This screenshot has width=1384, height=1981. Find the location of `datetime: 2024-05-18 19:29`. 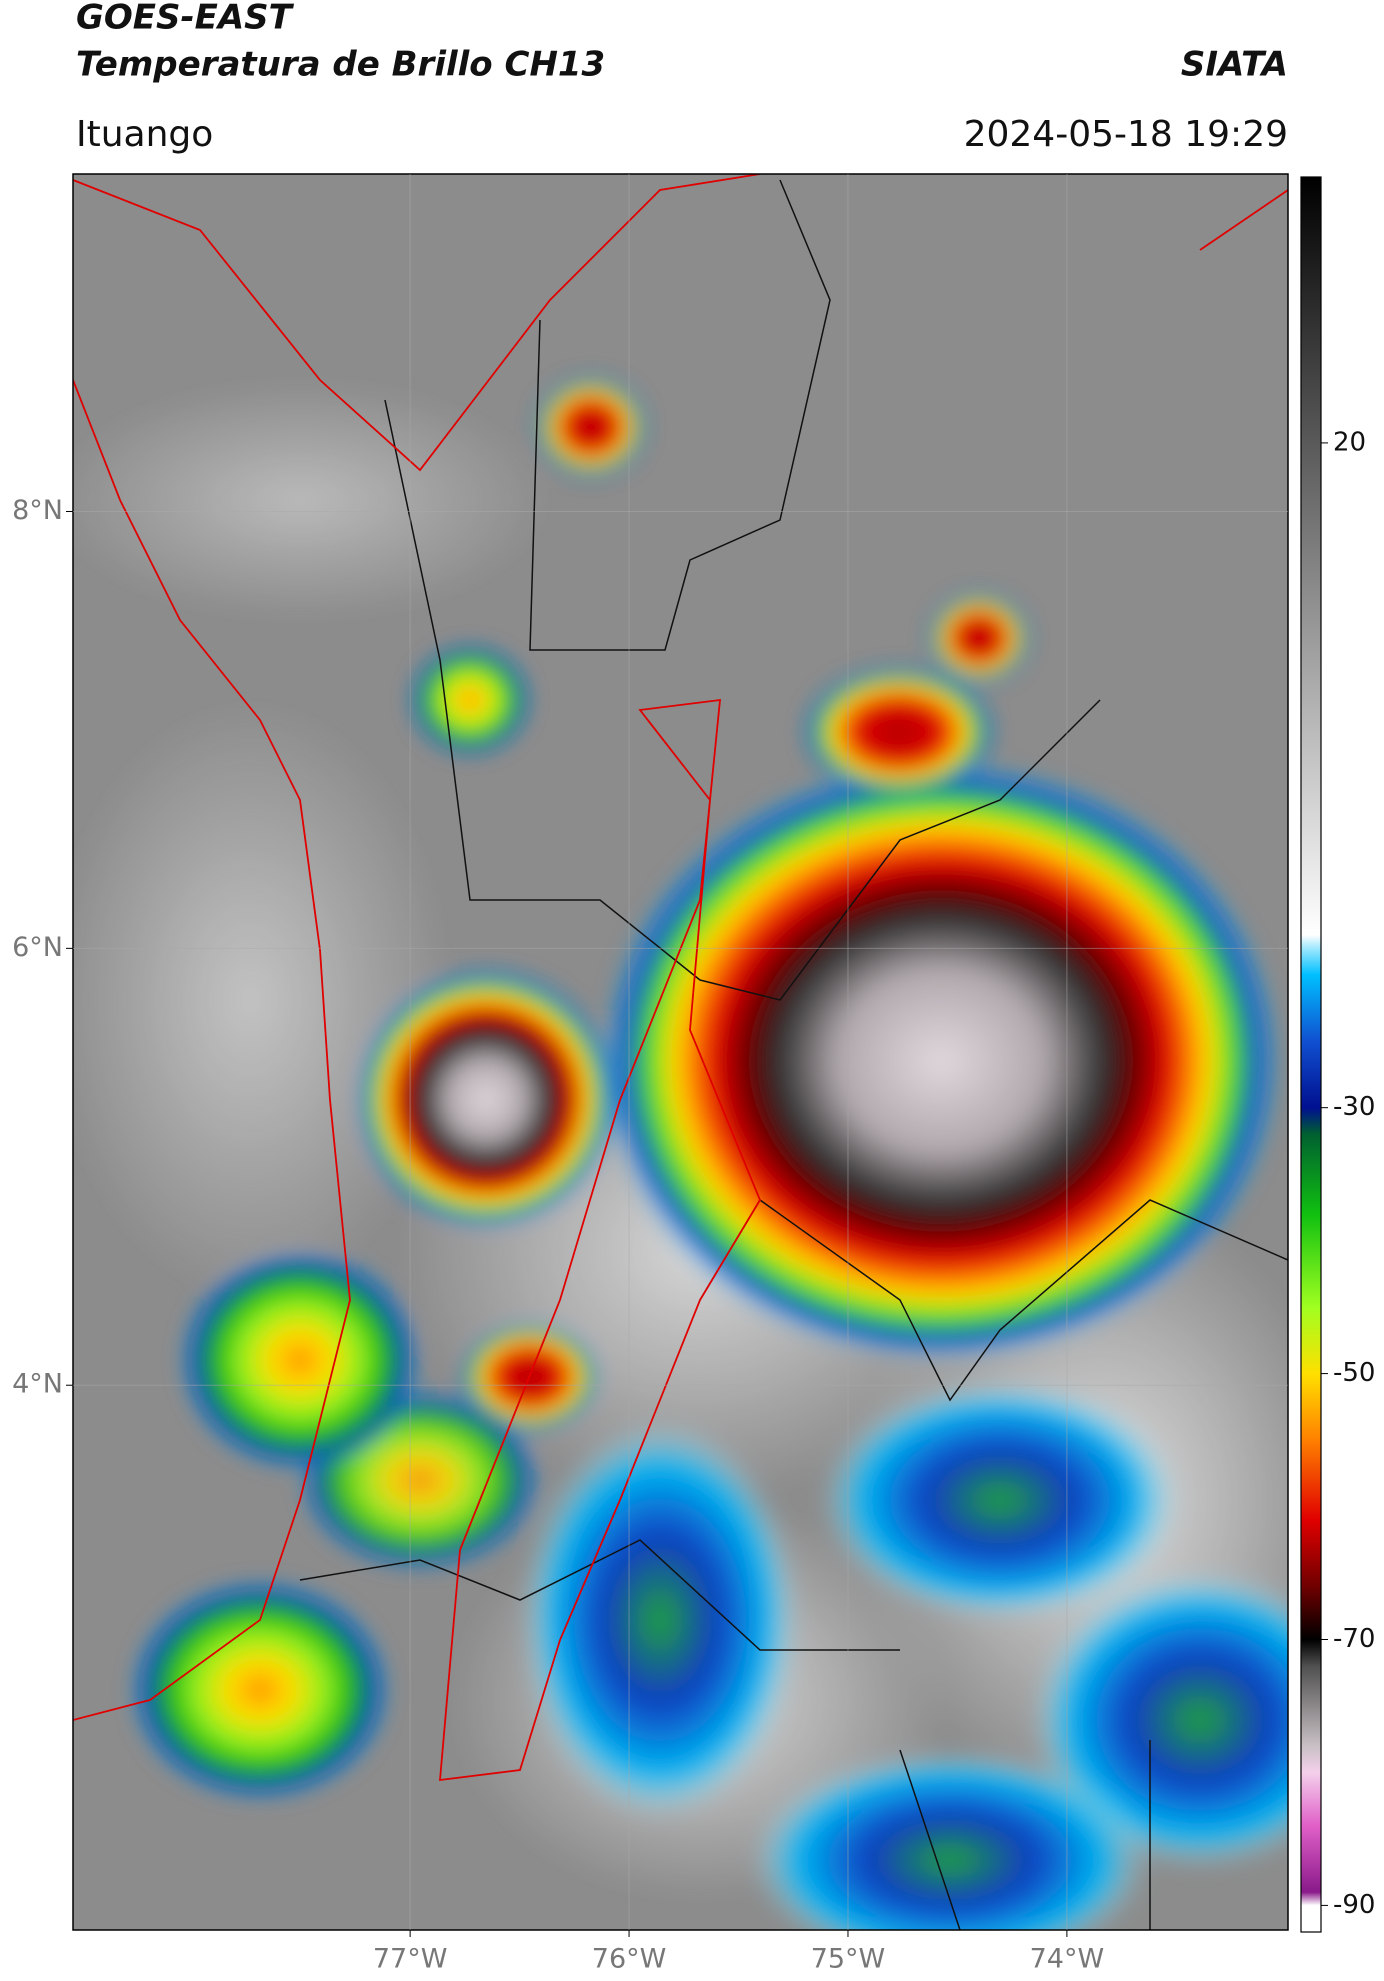

datetime: 2024-05-18 19:29 is located at coordinates (1126, 134).